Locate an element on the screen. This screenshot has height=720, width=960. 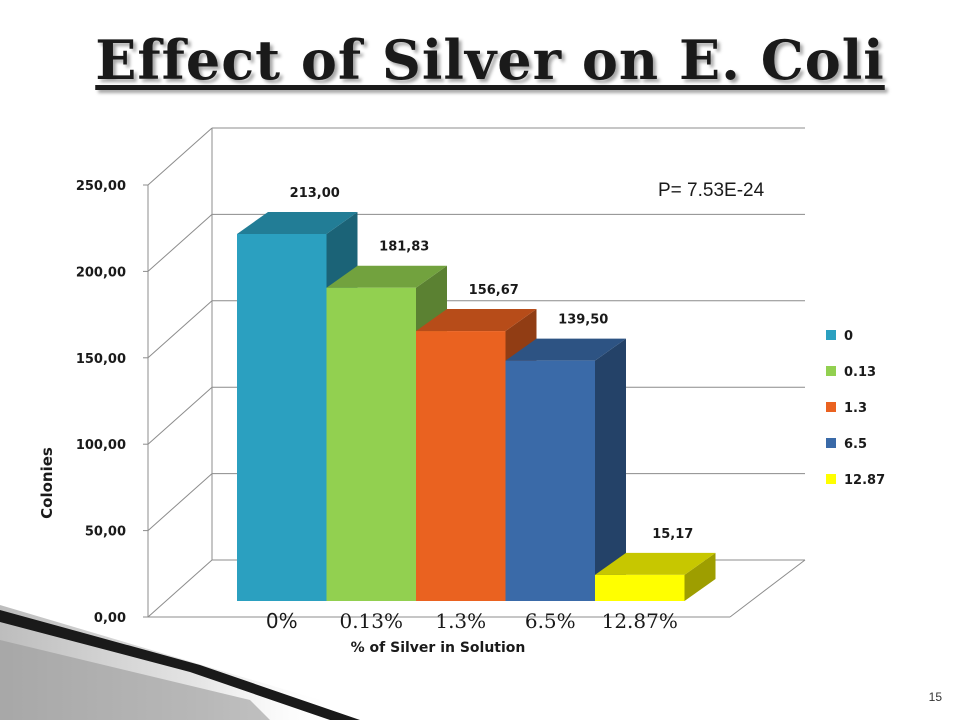
x-tick-label: 0% is located at coordinates (282, 621).